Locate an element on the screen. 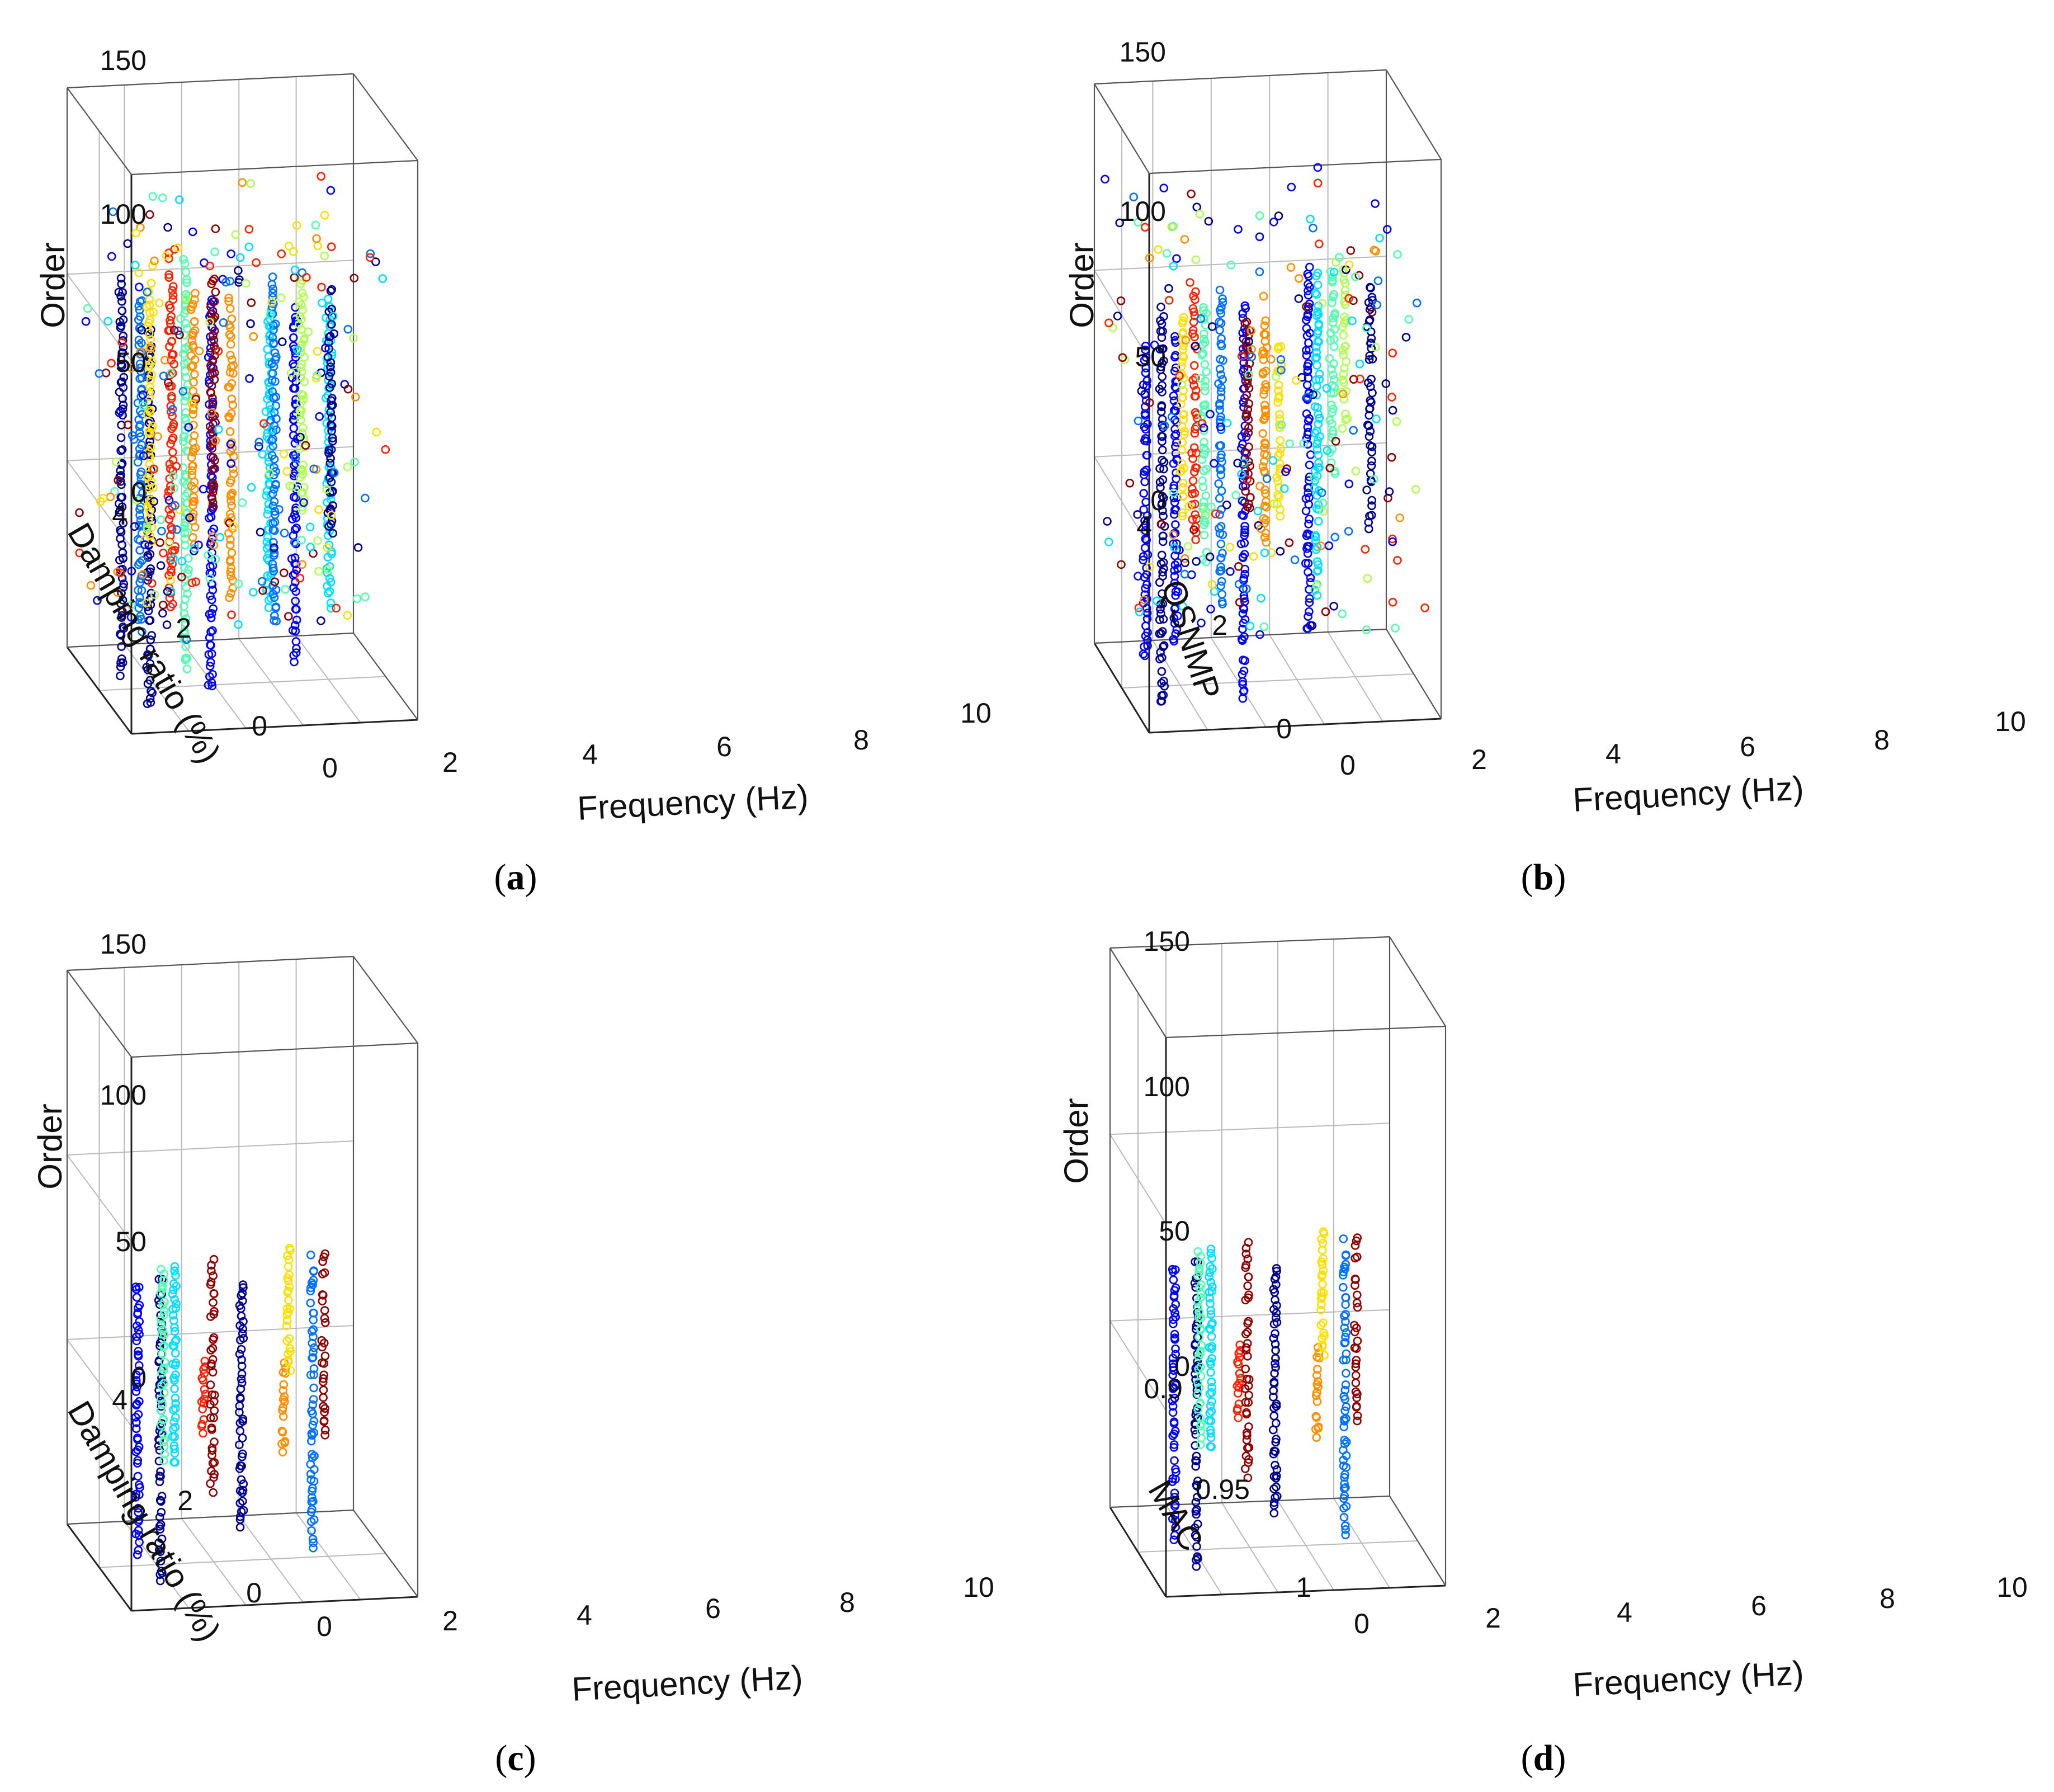 The image size is (2054, 1792). panel-c-xtick: 2 is located at coordinates (450, 1621).